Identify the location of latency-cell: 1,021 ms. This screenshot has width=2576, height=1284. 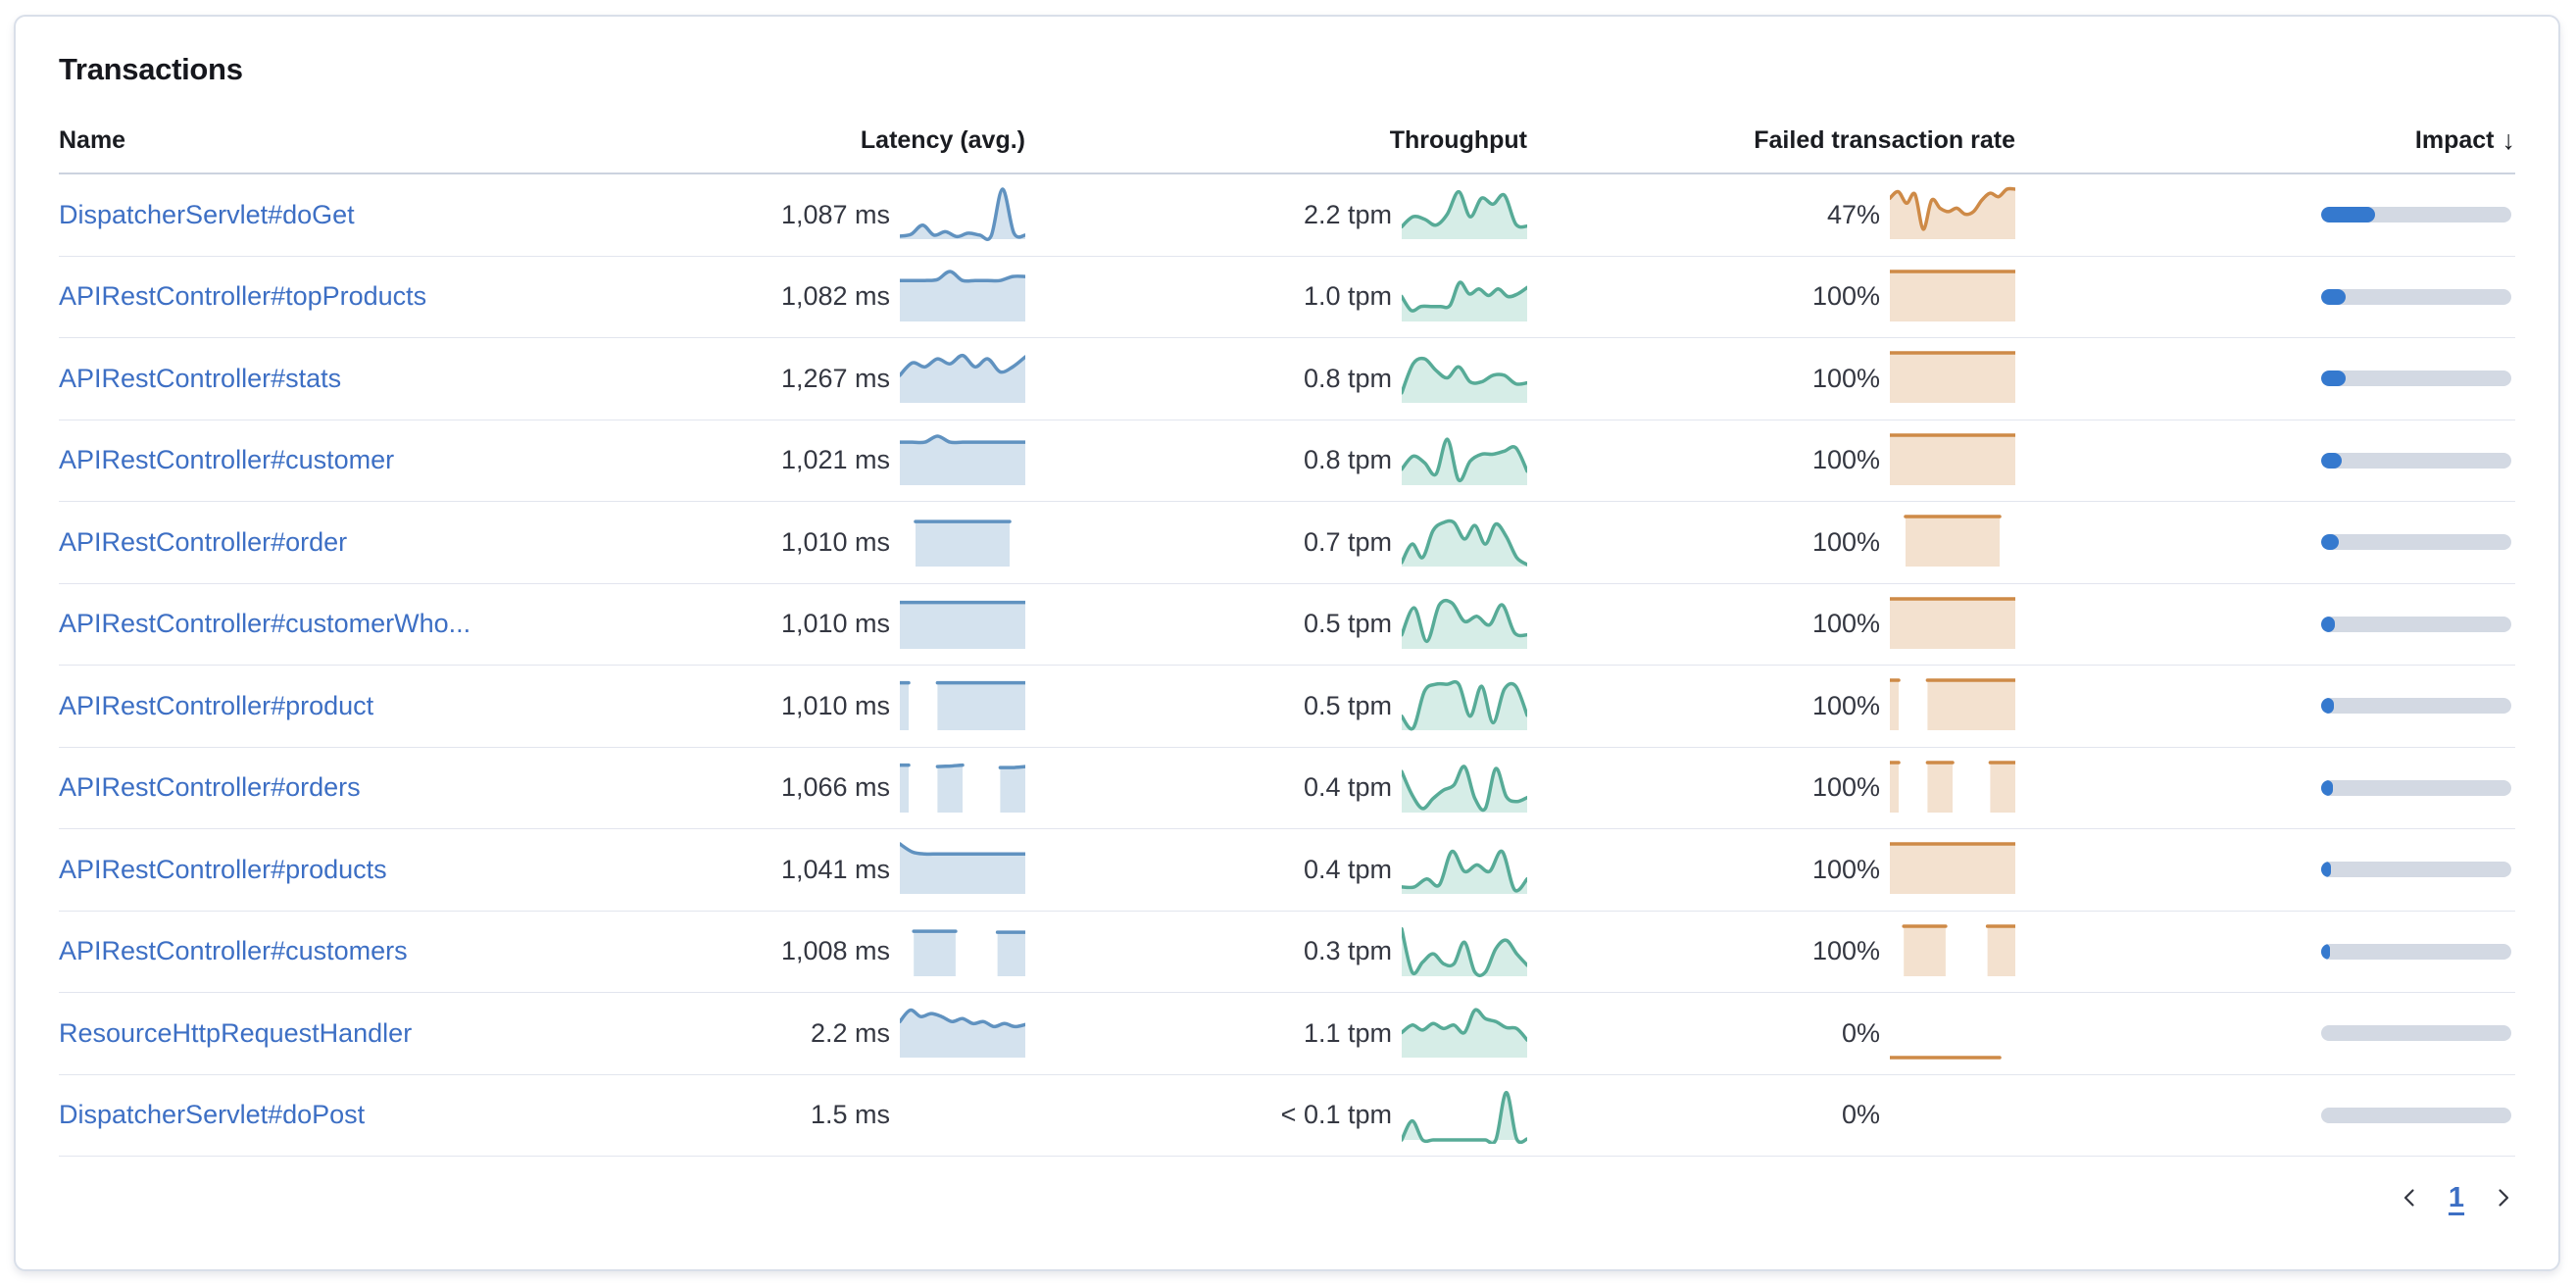
(863, 460).